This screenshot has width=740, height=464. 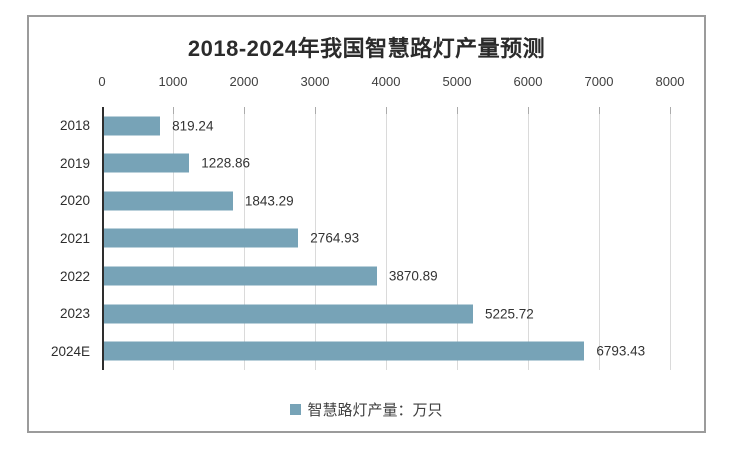 What do you see at coordinates (599, 81) in the screenshot?
I see `x-tick-label: 7000` at bounding box center [599, 81].